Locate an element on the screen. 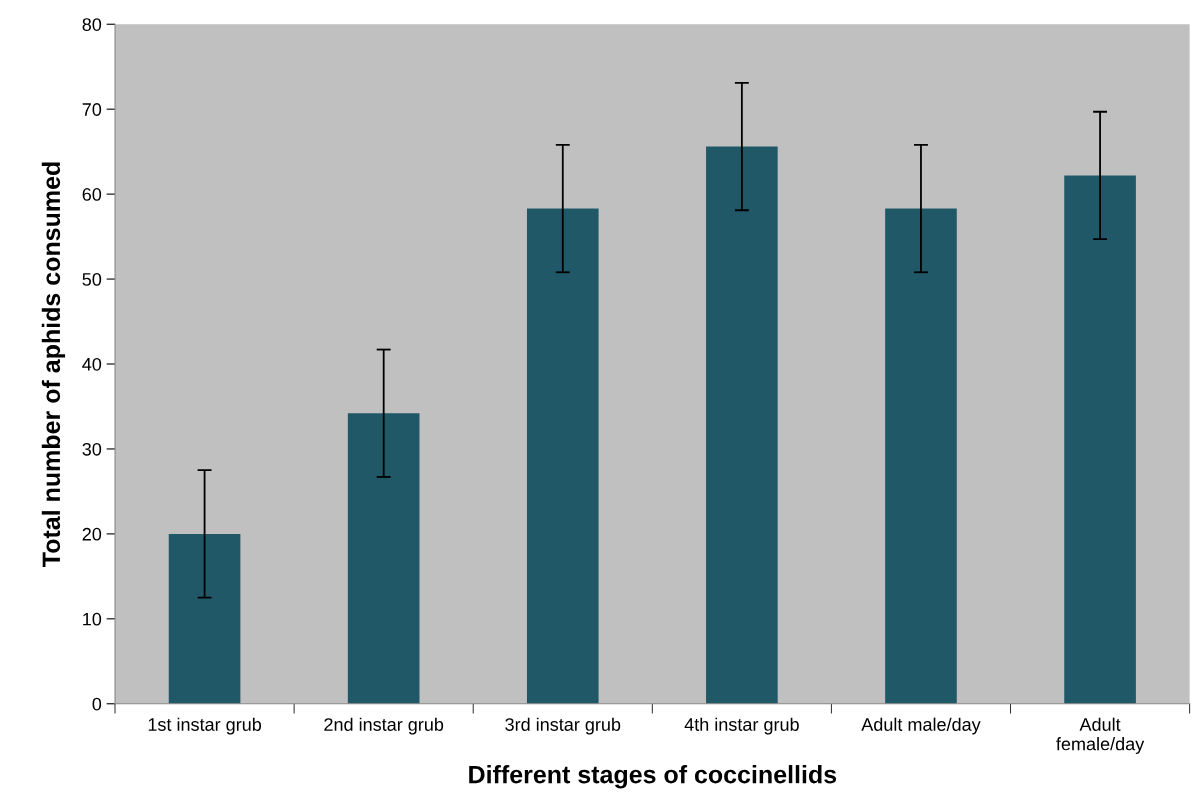  y-tick-label: 30 is located at coordinates (92, 449).